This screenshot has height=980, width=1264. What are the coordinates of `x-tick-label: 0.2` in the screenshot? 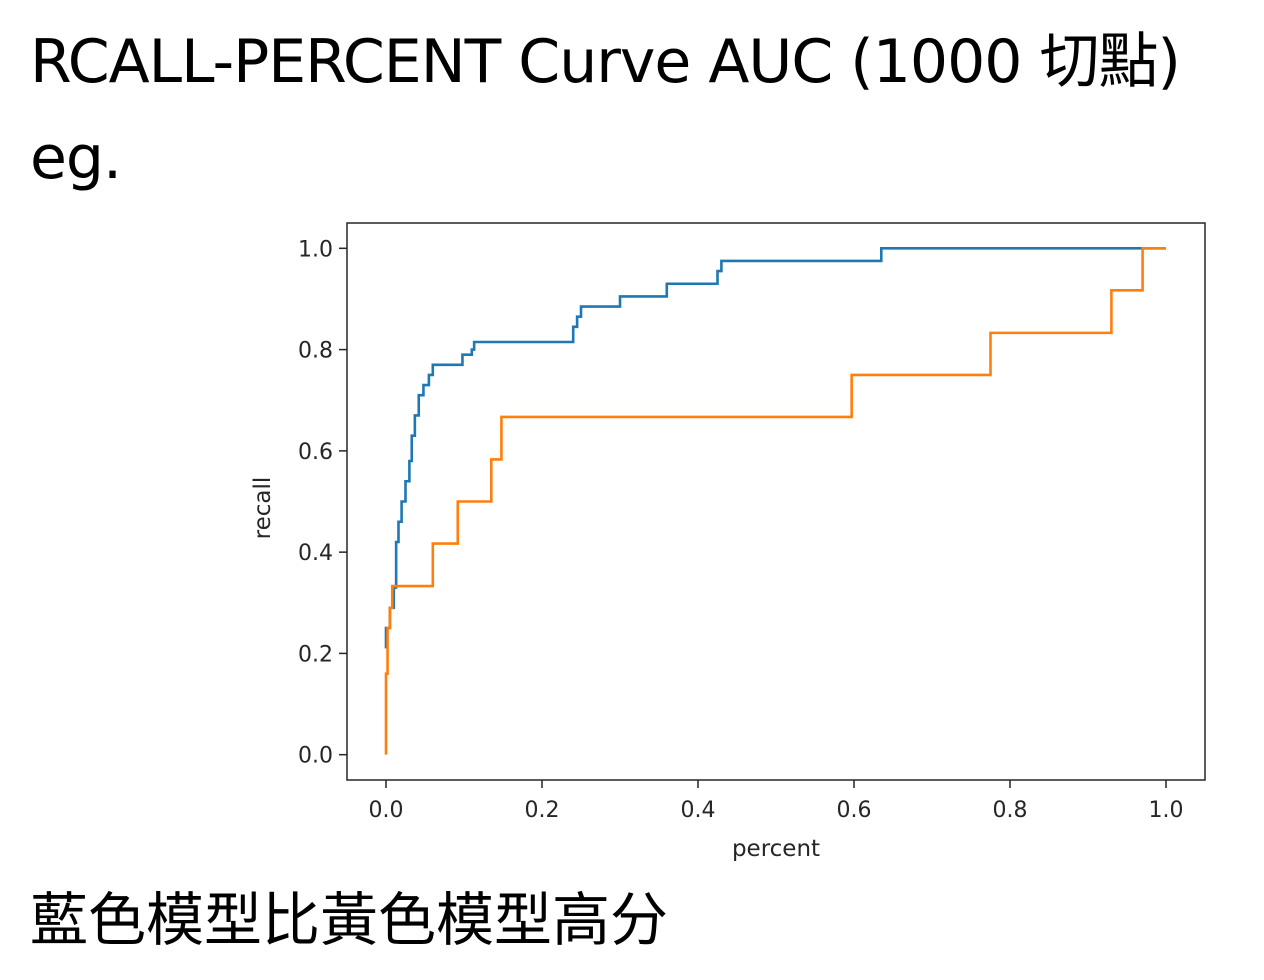 It's located at (542, 810).